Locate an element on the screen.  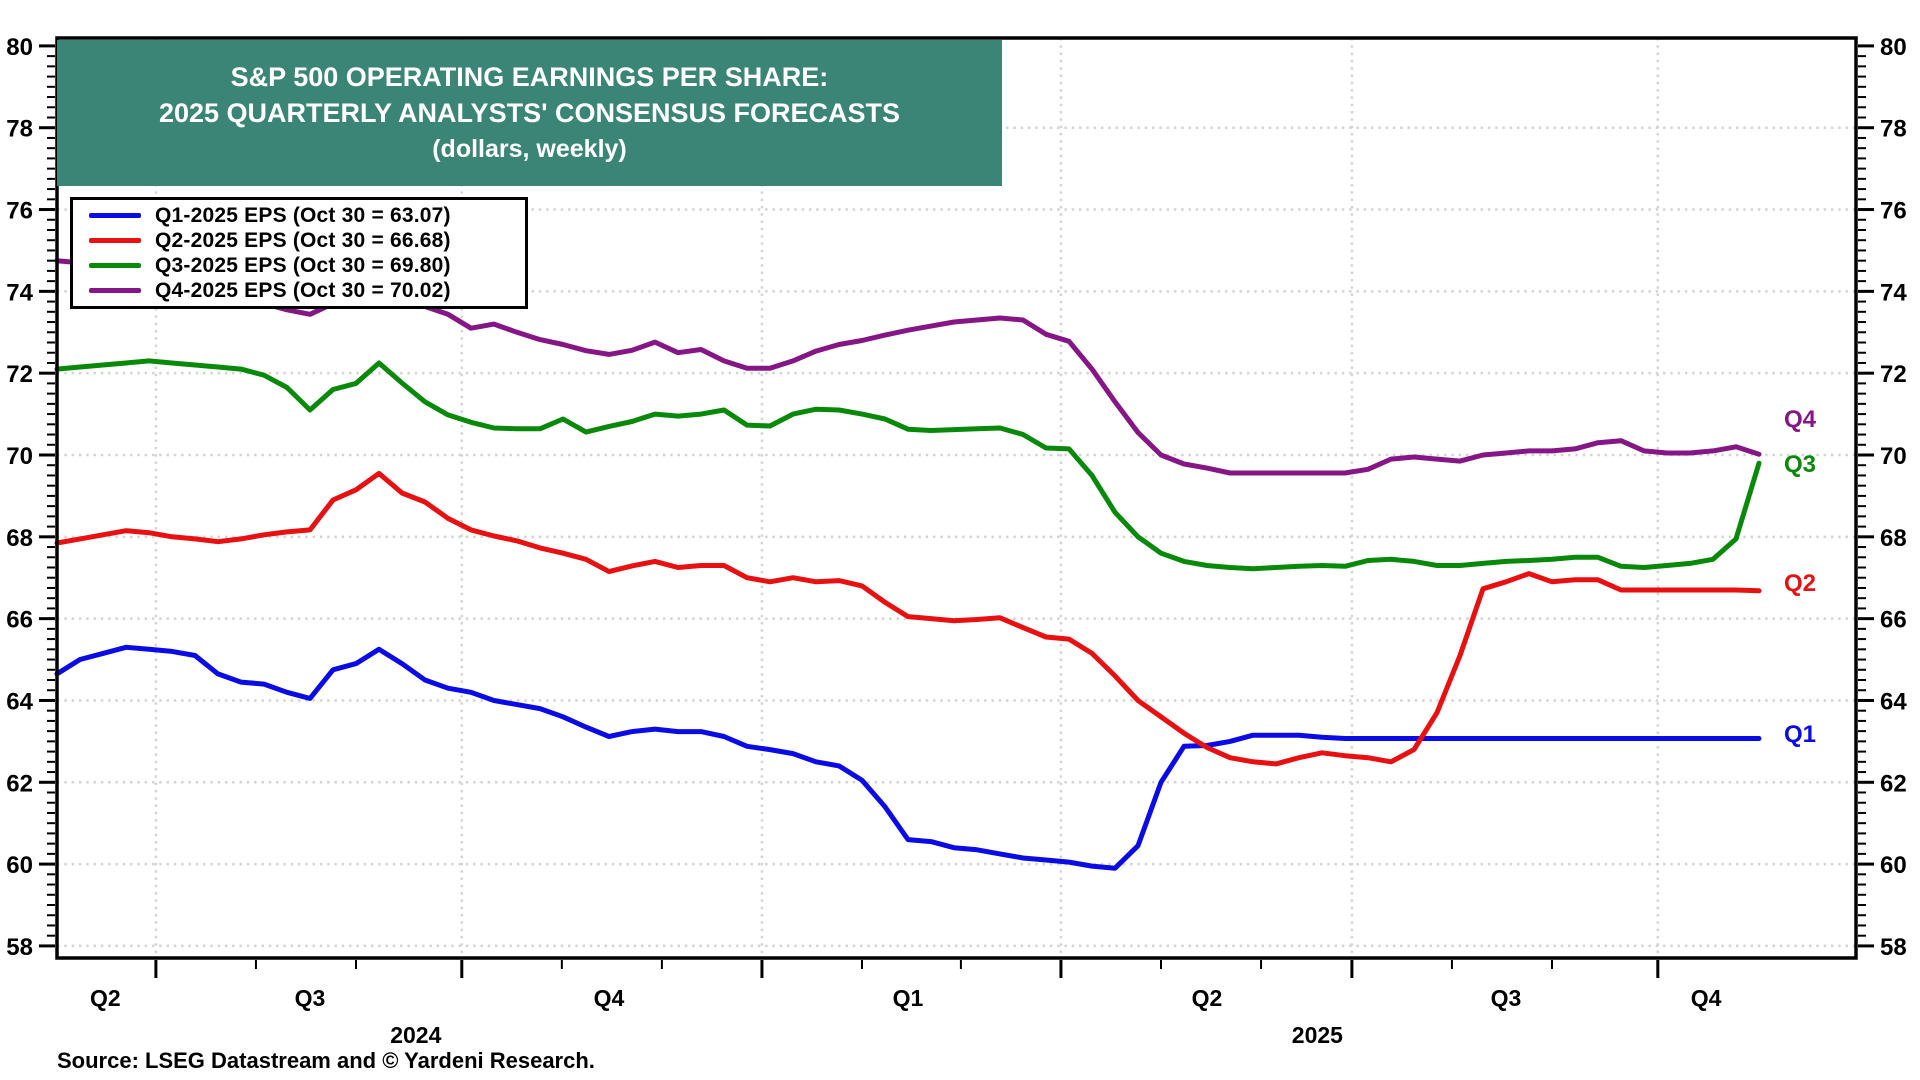
y-axis-label-left-58: 58 is located at coordinates (19, 947).